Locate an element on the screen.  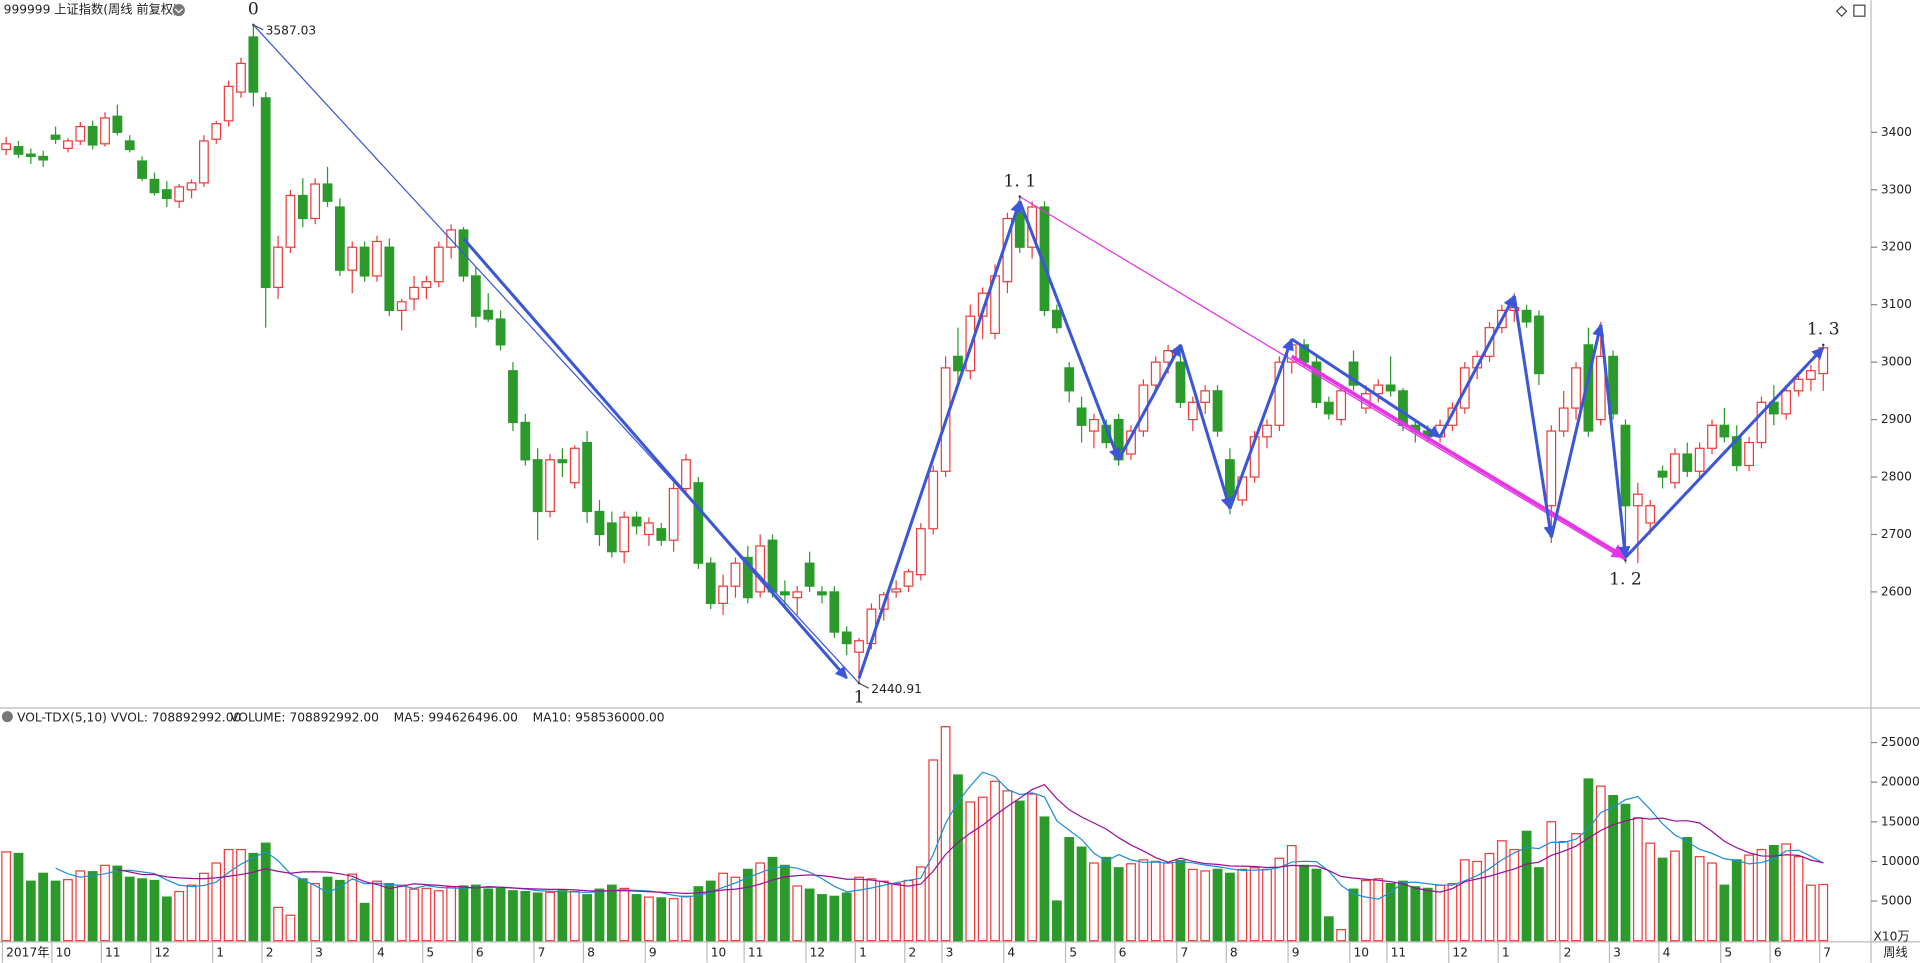
x-tick-label: 7 is located at coordinates (1184, 952).